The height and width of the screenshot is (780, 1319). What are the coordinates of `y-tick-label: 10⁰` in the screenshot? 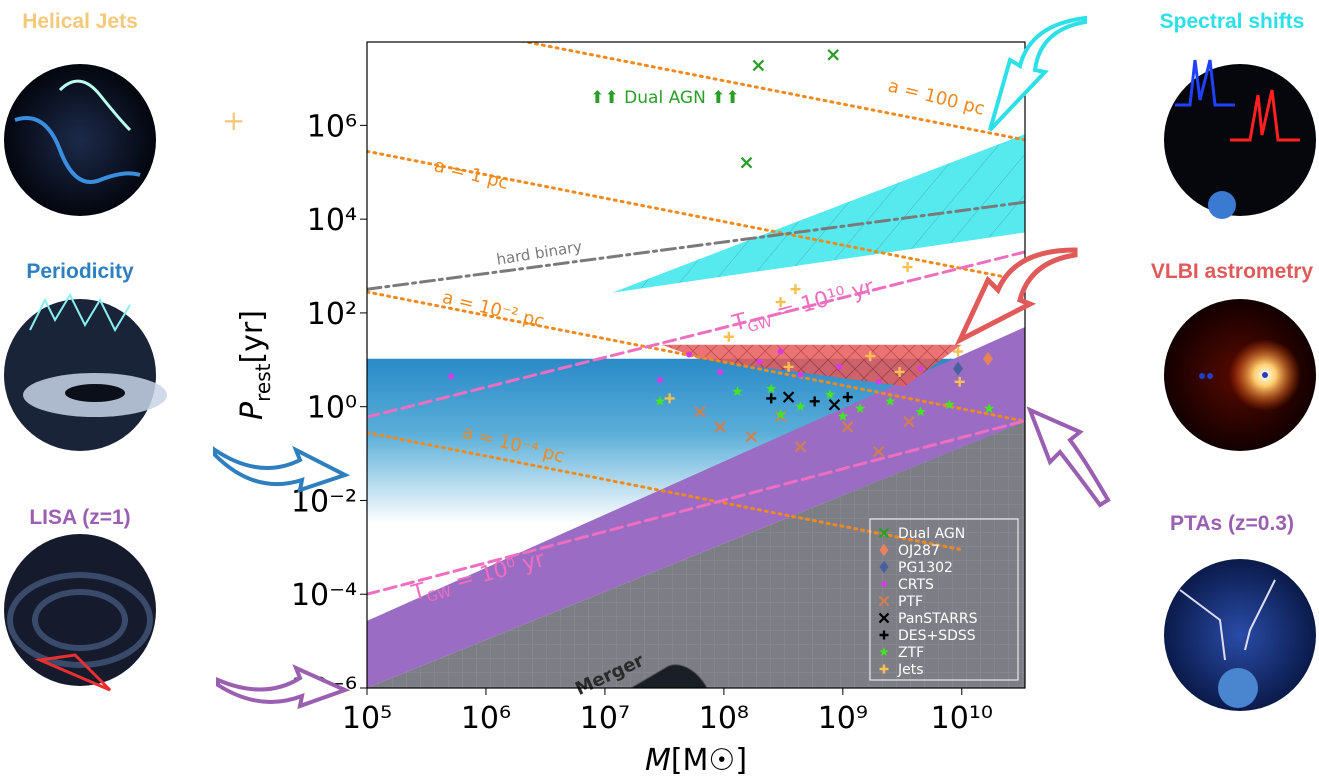 It's located at (332, 408).